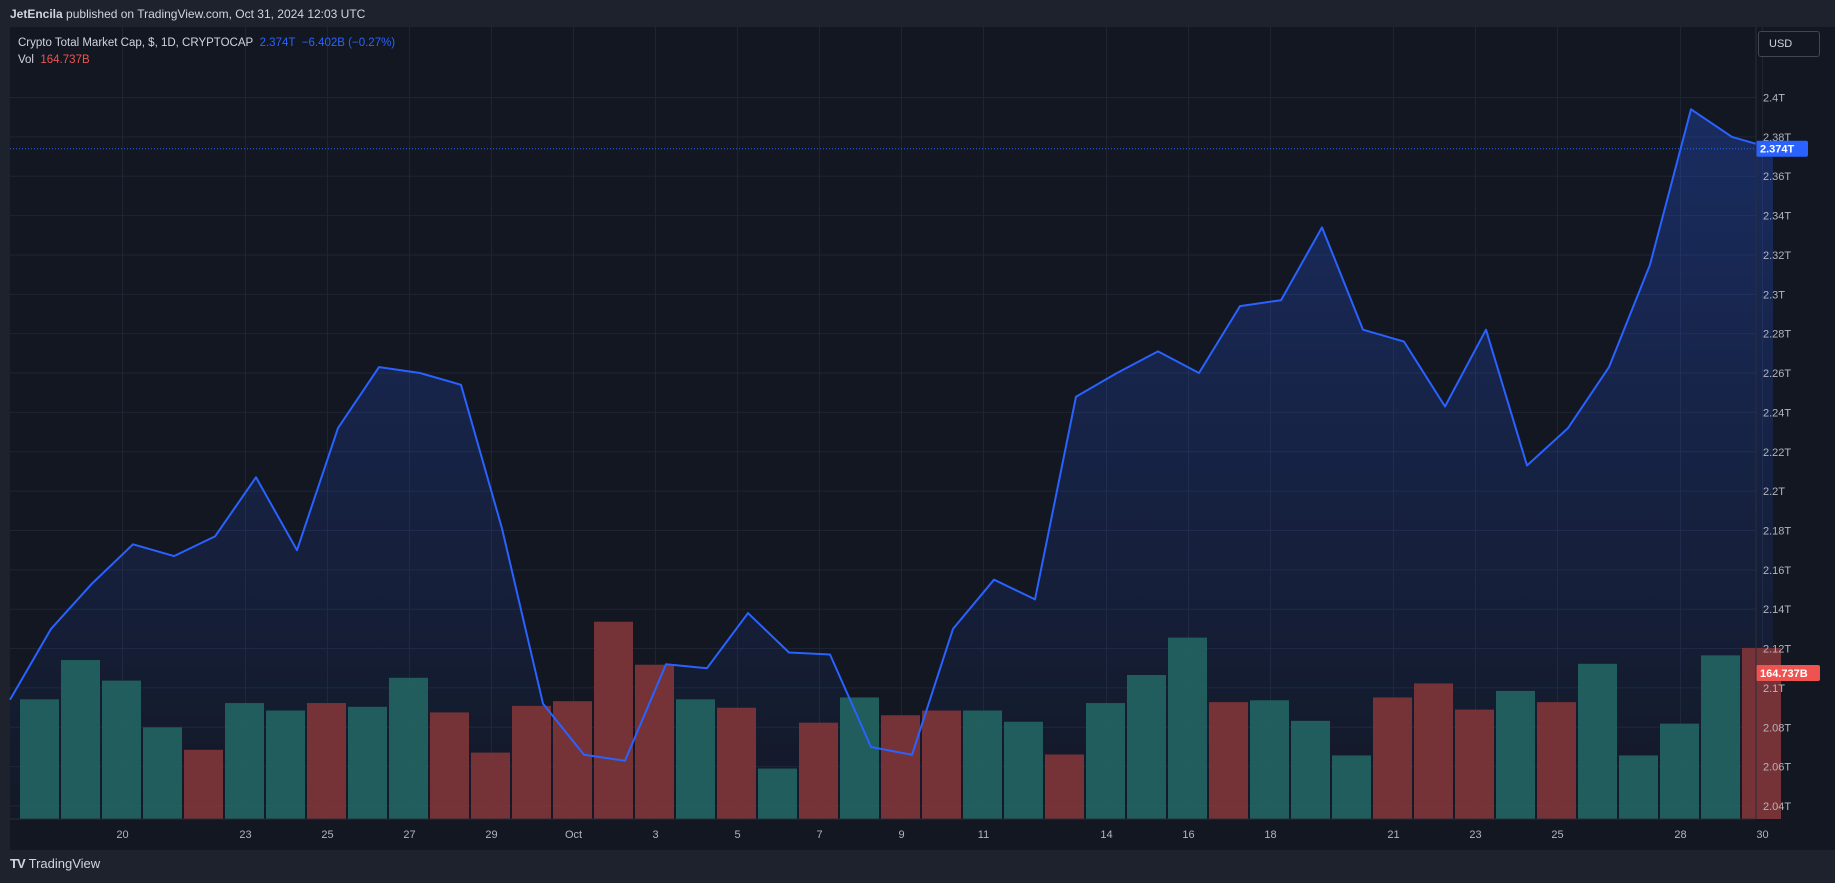  I want to click on y-tick-label: 2.32T, so click(1777, 256).